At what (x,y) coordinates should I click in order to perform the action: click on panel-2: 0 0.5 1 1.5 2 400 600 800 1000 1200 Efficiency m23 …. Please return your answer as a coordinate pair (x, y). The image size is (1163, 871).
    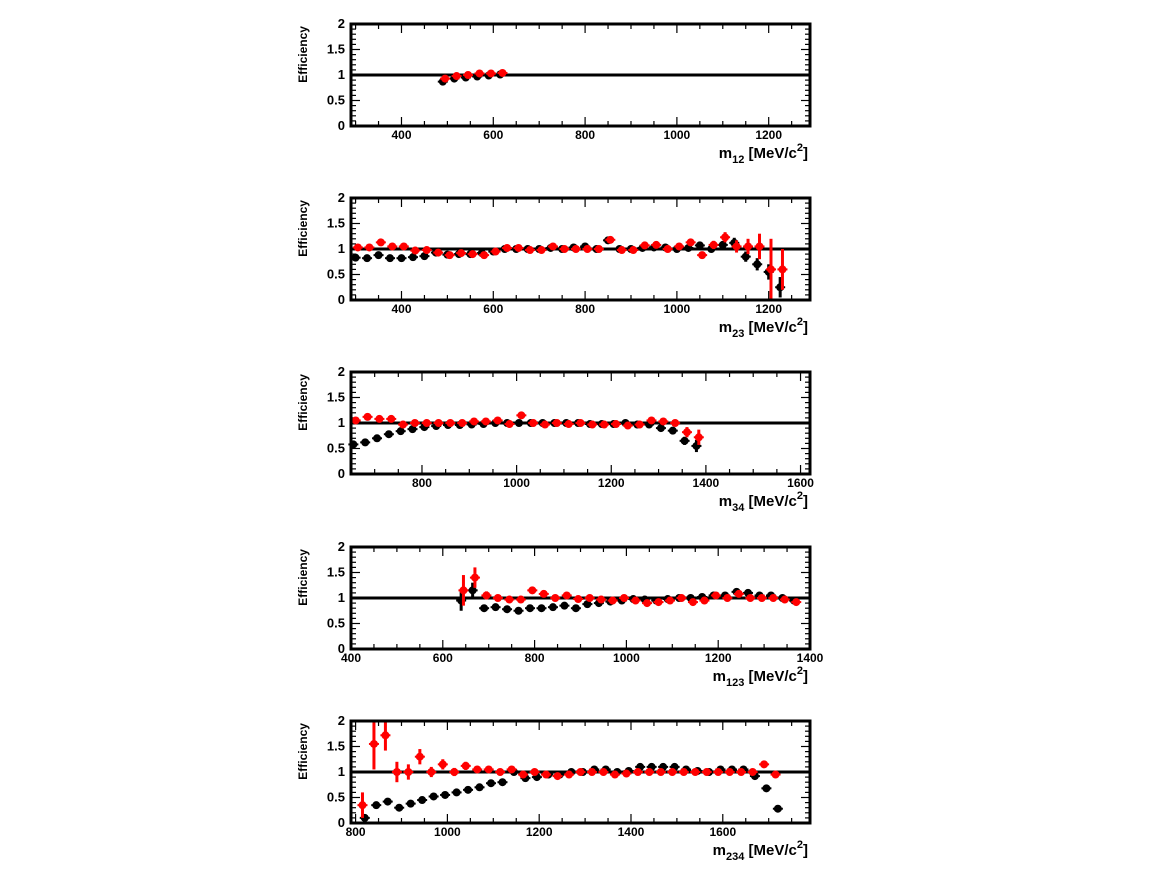
    Looking at the image, I should click on (554, 265).